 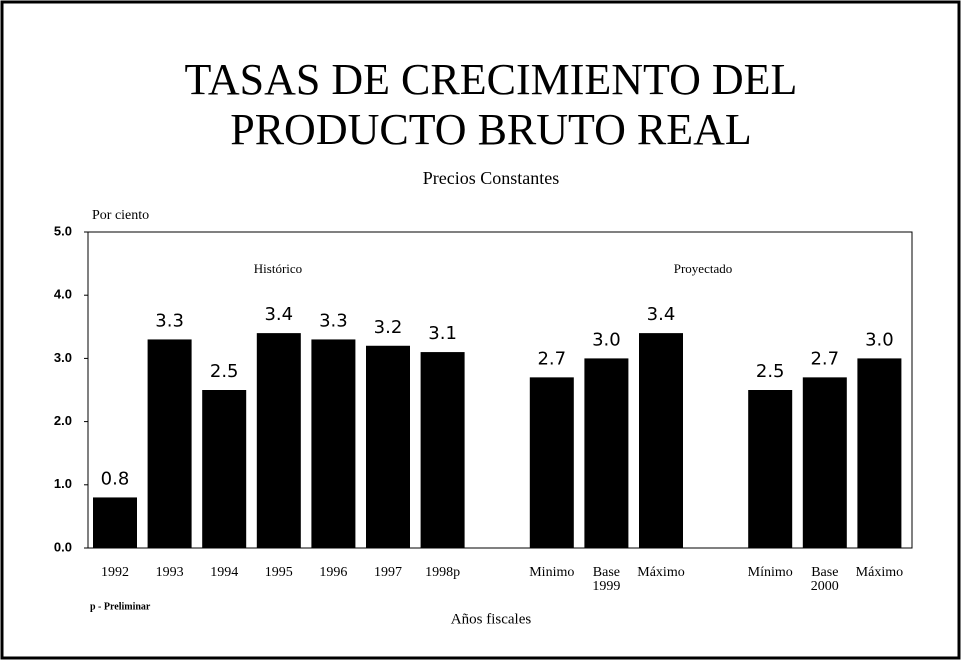 What do you see at coordinates (120, 606) in the screenshot?
I see `note: p - Preliminar` at bounding box center [120, 606].